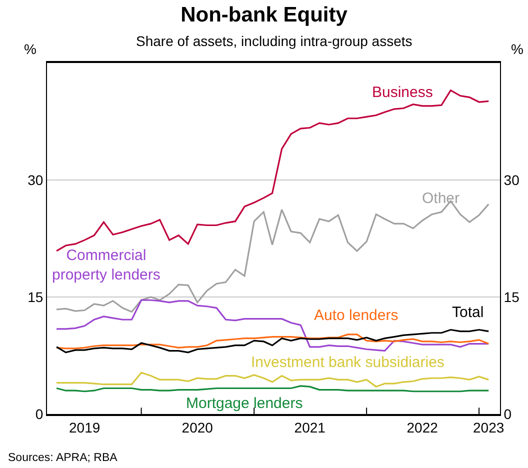  What do you see at coordinates (63, 458) in the screenshot?
I see `source-note: Sources: APRA; RBA` at bounding box center [63, 458].